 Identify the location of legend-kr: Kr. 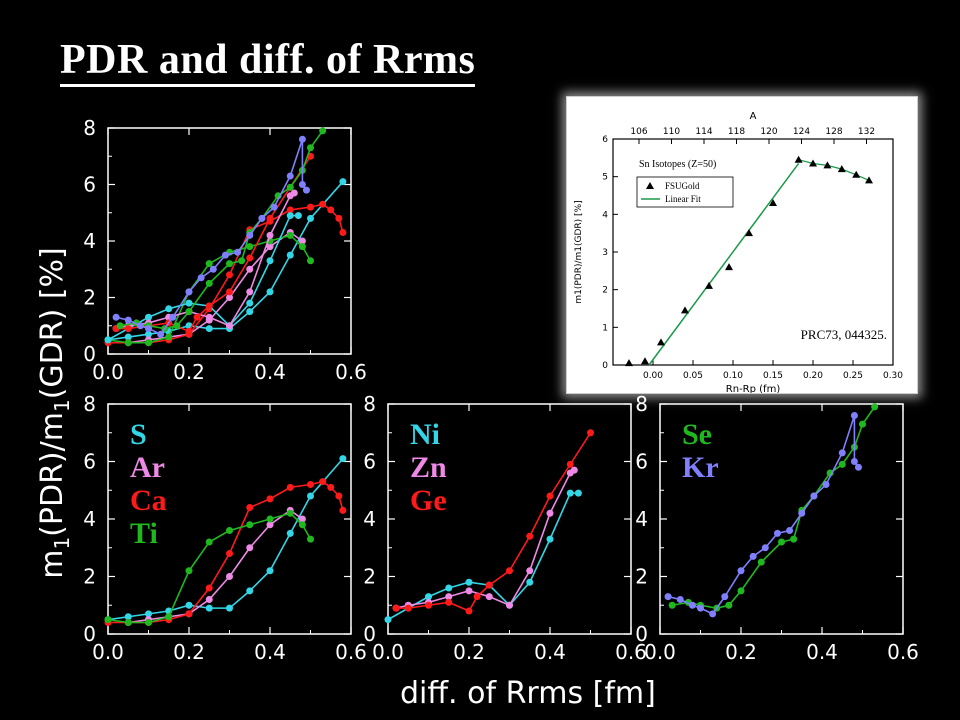
(700, 467).